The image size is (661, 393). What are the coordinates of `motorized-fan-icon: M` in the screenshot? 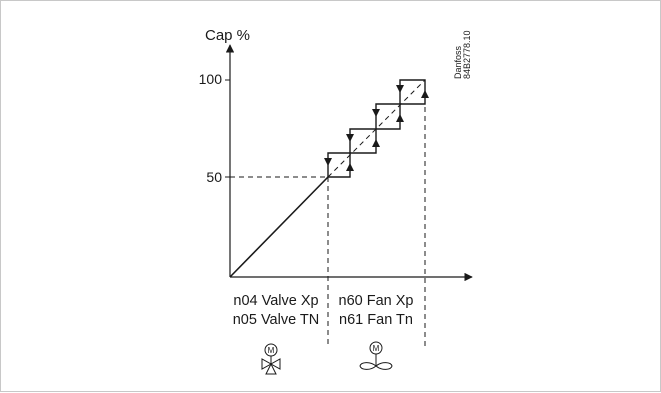 It's located at (376, 355).